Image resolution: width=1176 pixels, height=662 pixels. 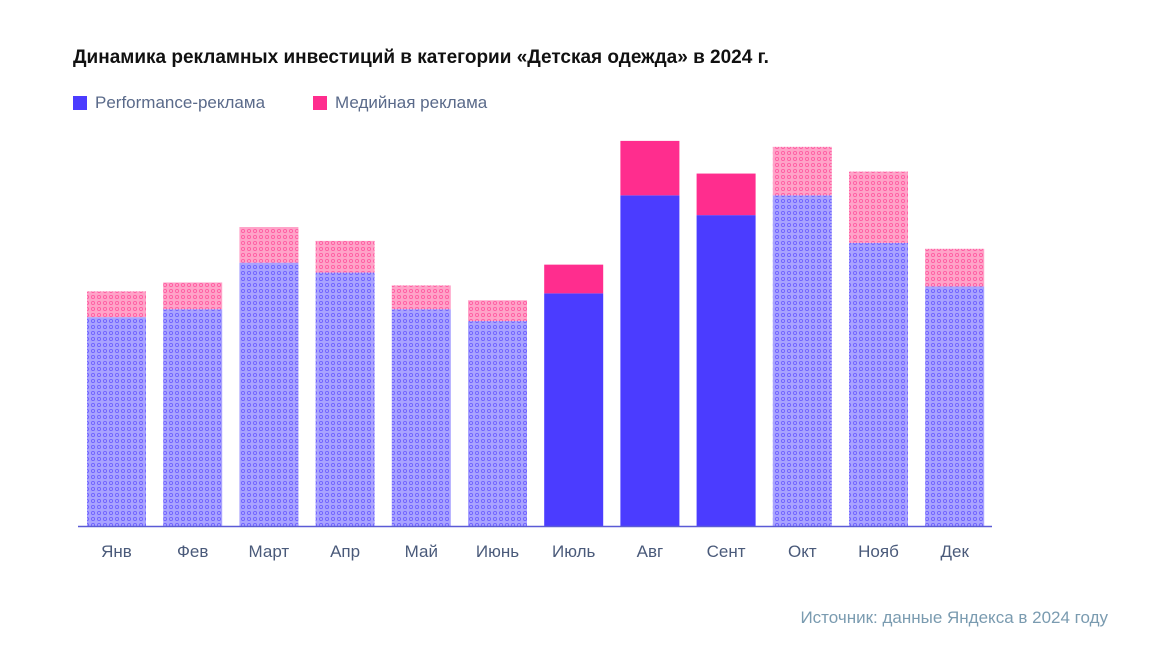 What do you see at coordinates (421, 551) in the screenshot?
I see `x-tick-label: Май` at bounding box center [421, 551].